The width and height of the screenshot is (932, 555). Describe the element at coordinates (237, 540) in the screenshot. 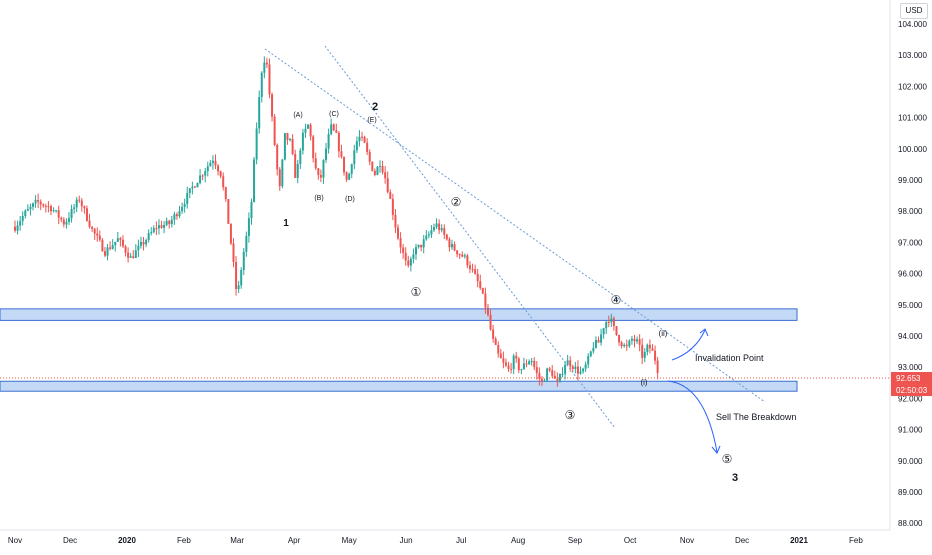

I see `x-tick-label: Mar` at that location.